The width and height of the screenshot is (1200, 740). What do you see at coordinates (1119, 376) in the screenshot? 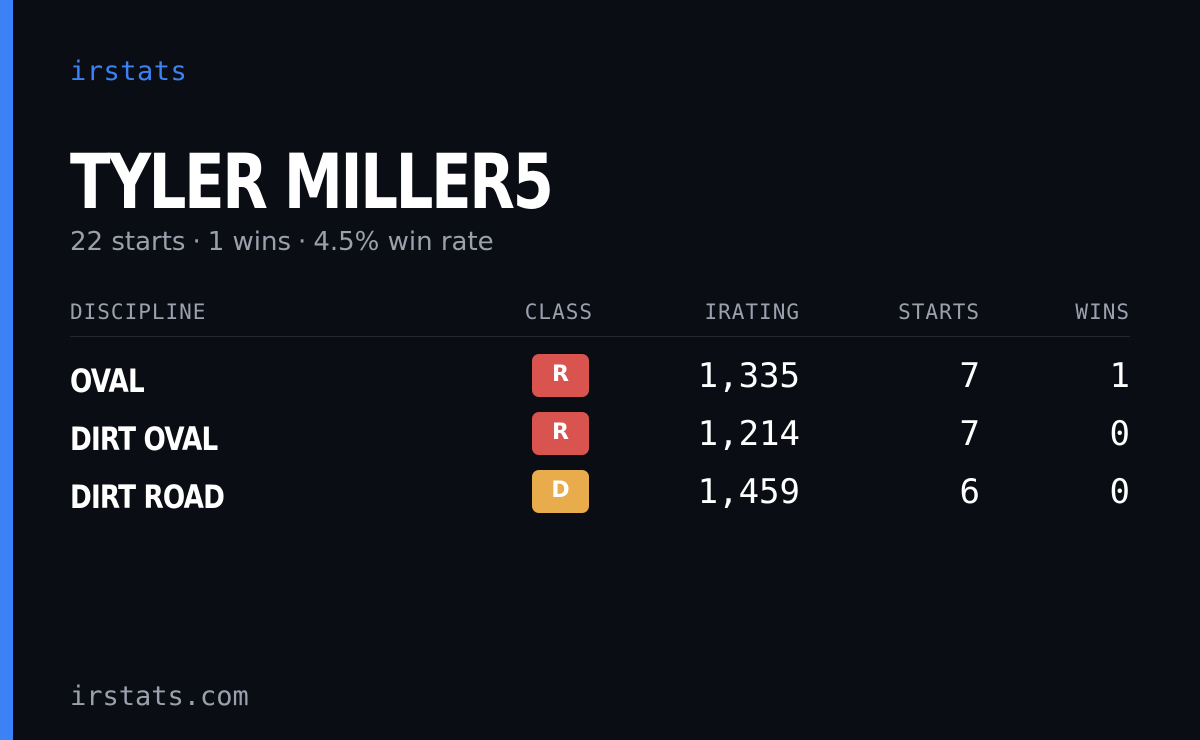
I see `wins-value: 1` at bounding box center [1119, 376].